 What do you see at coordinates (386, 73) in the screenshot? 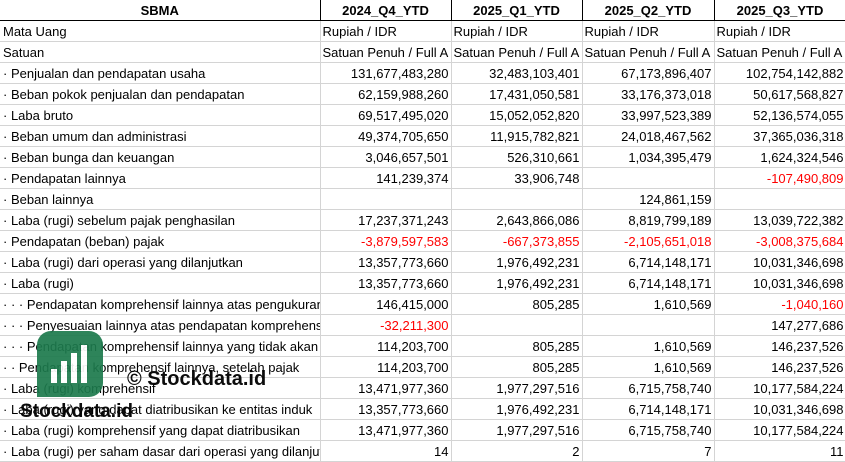
I see `cell-value: 131,677,483,280` at bounding box center [386, 73].